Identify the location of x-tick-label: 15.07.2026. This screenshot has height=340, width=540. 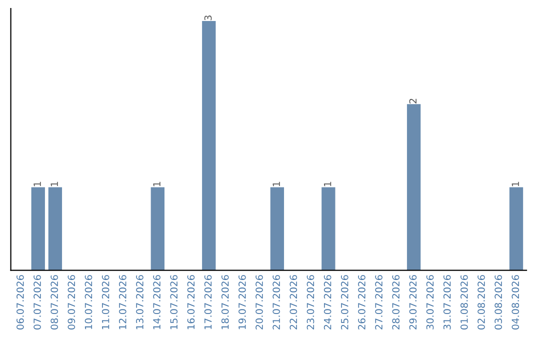
(174, 302).